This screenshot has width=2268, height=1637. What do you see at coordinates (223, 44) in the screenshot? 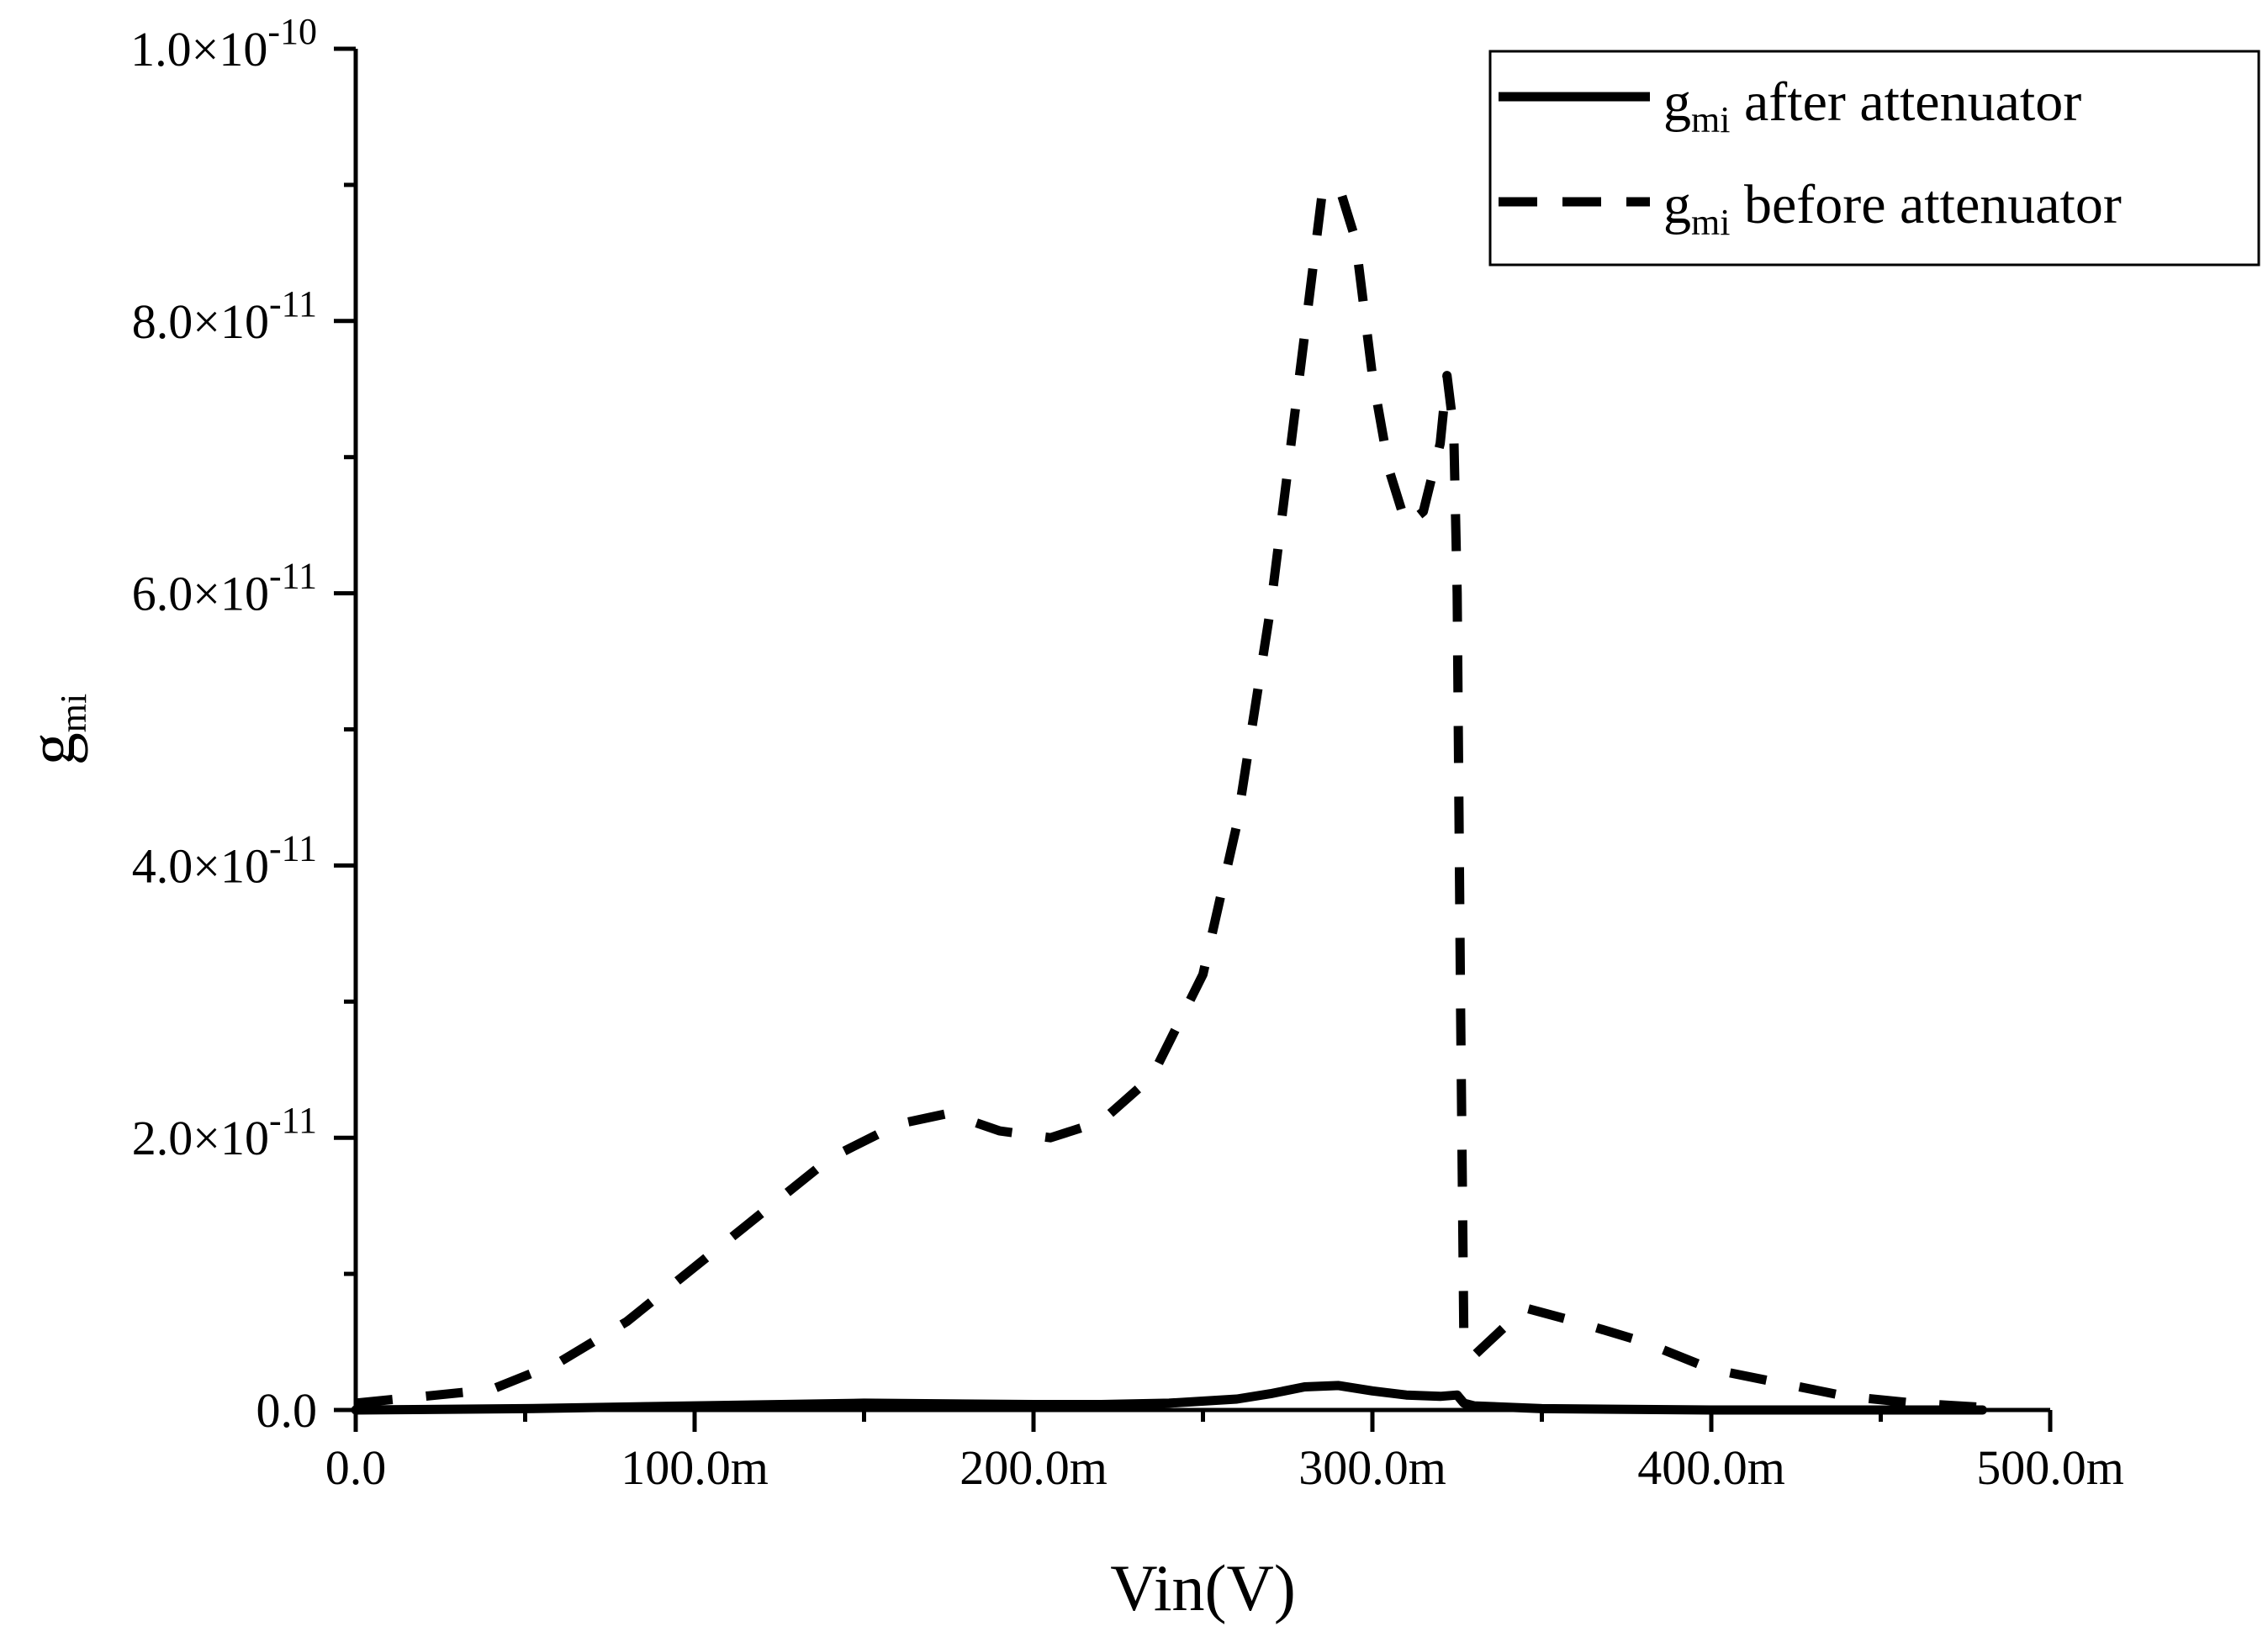
I see `y-tick-label: 1.0×10⁻¹⁰` at bounding box center [223, 44].